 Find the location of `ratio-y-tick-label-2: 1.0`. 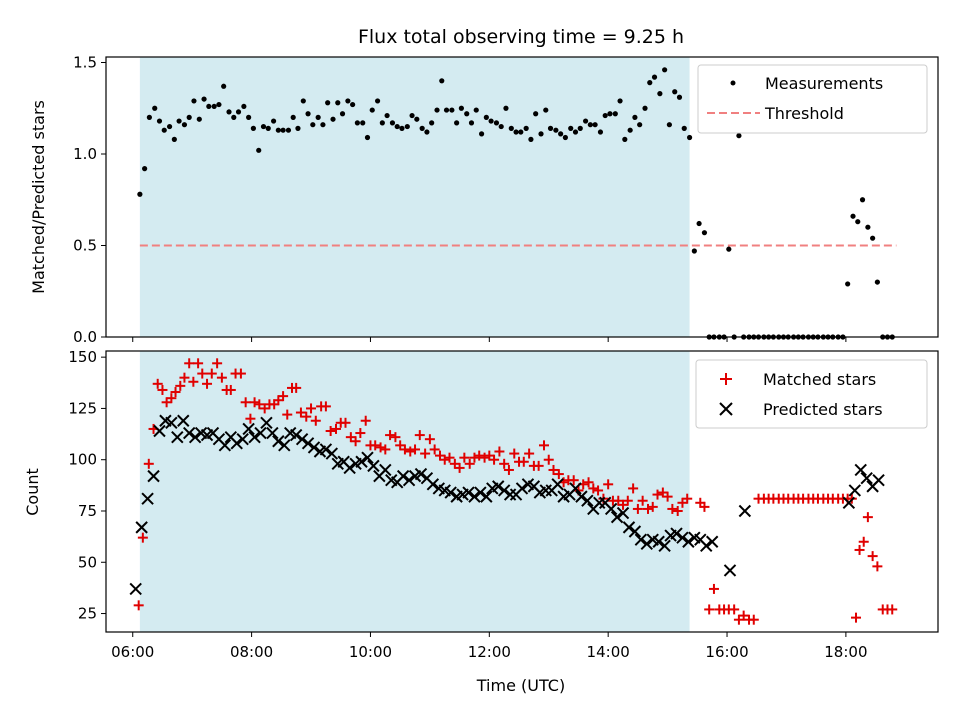

ratio-y-tick-label-2: 1.0 is located at coordinates (85, 154).